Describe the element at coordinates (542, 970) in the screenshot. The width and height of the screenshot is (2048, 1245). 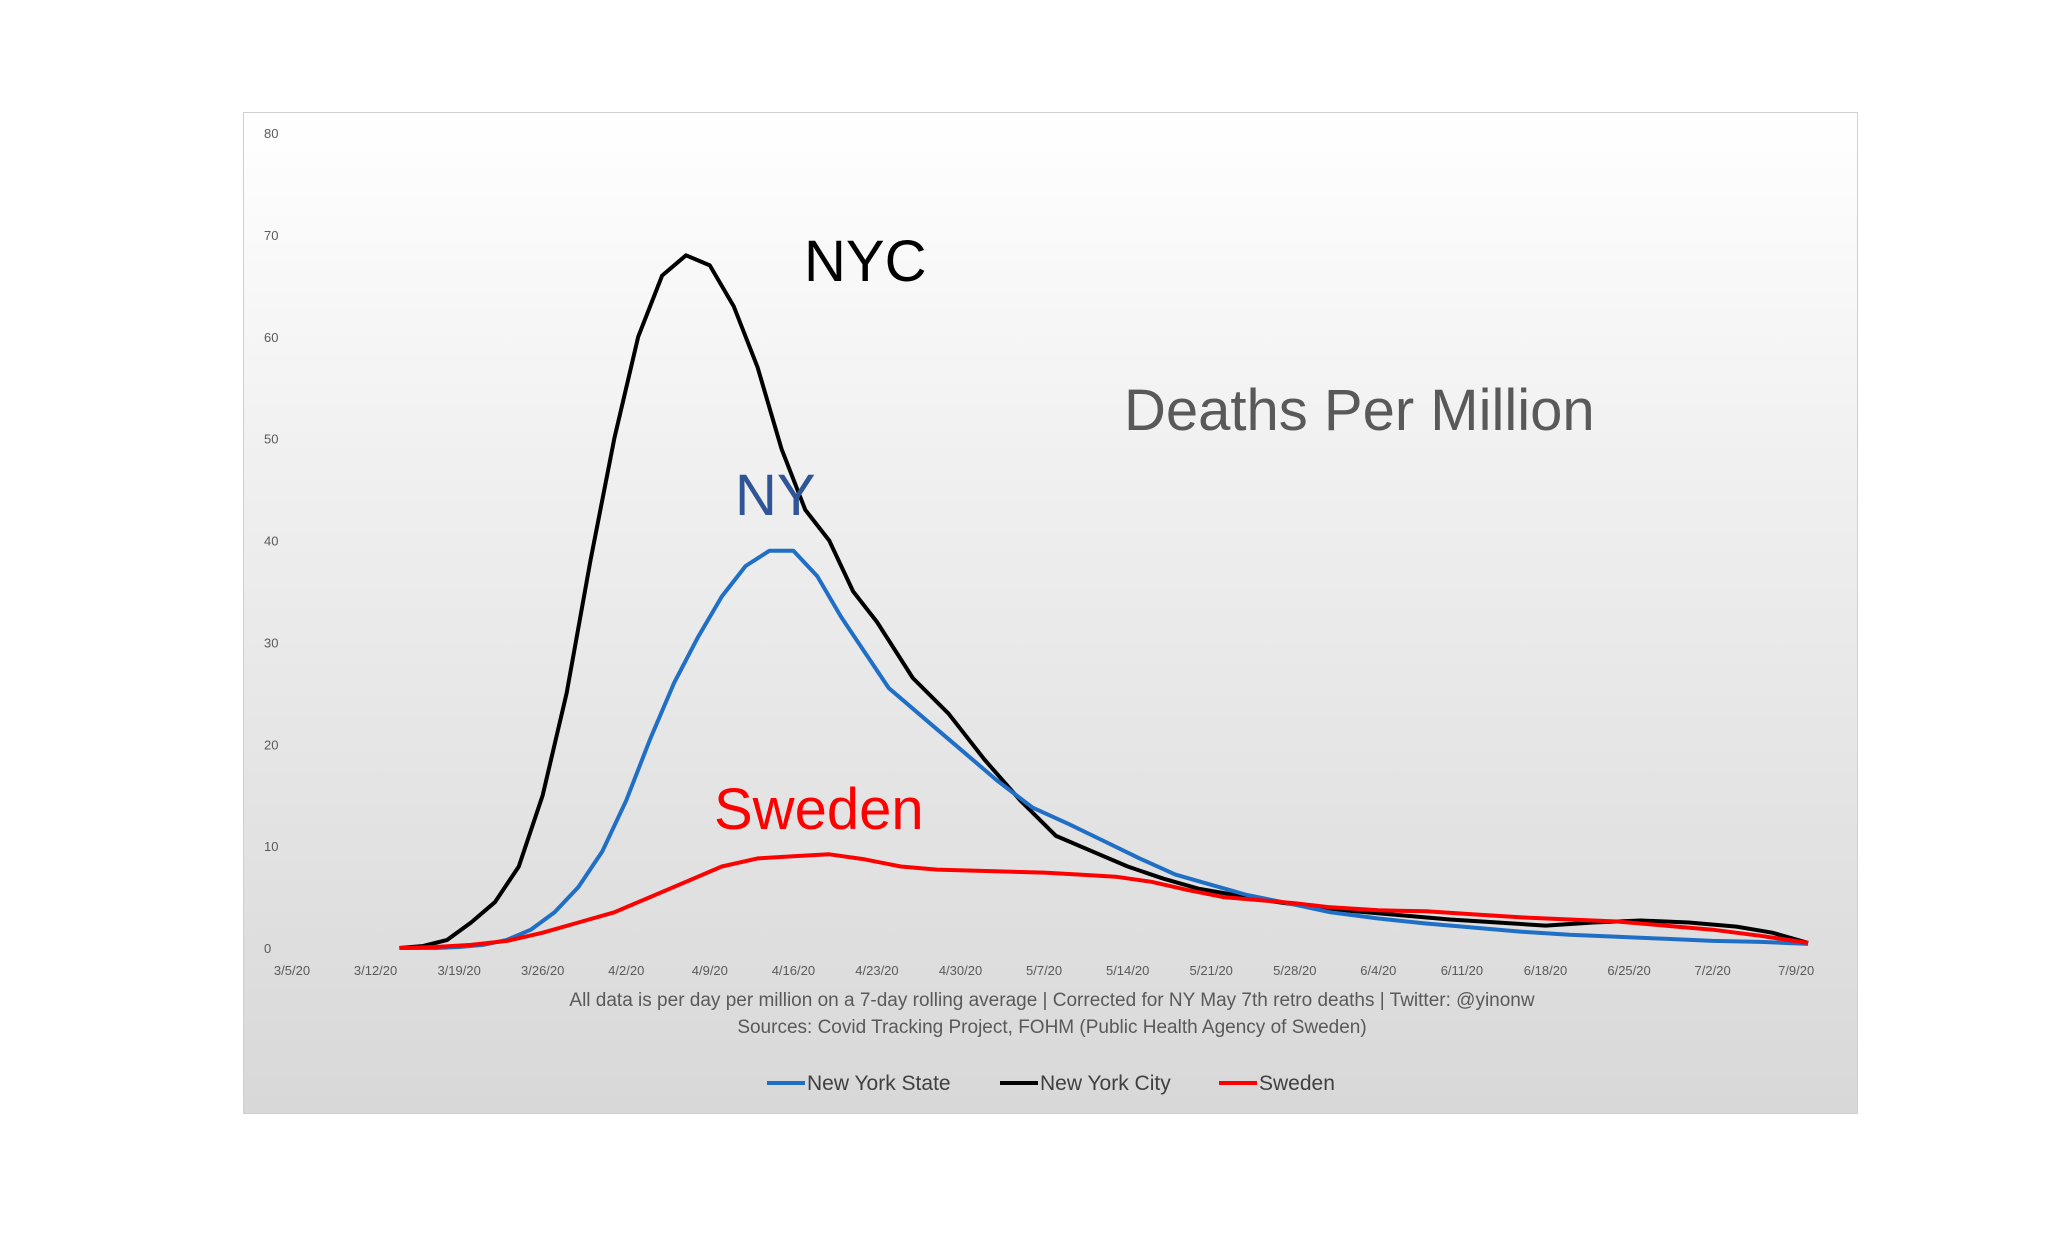
I see `x-tick-label: 3/26/20` at that location.